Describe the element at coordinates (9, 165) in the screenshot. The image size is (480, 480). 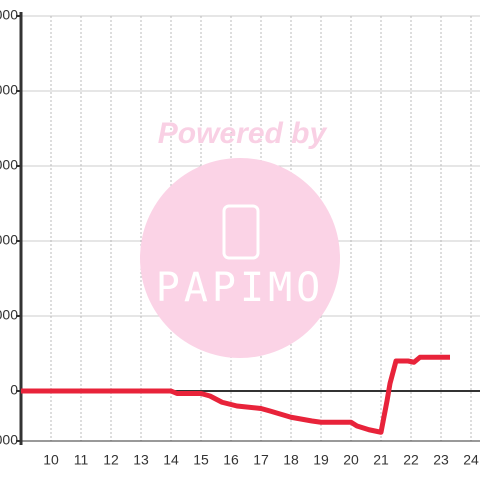
I see `y-tick-label: 90,000` at that location.